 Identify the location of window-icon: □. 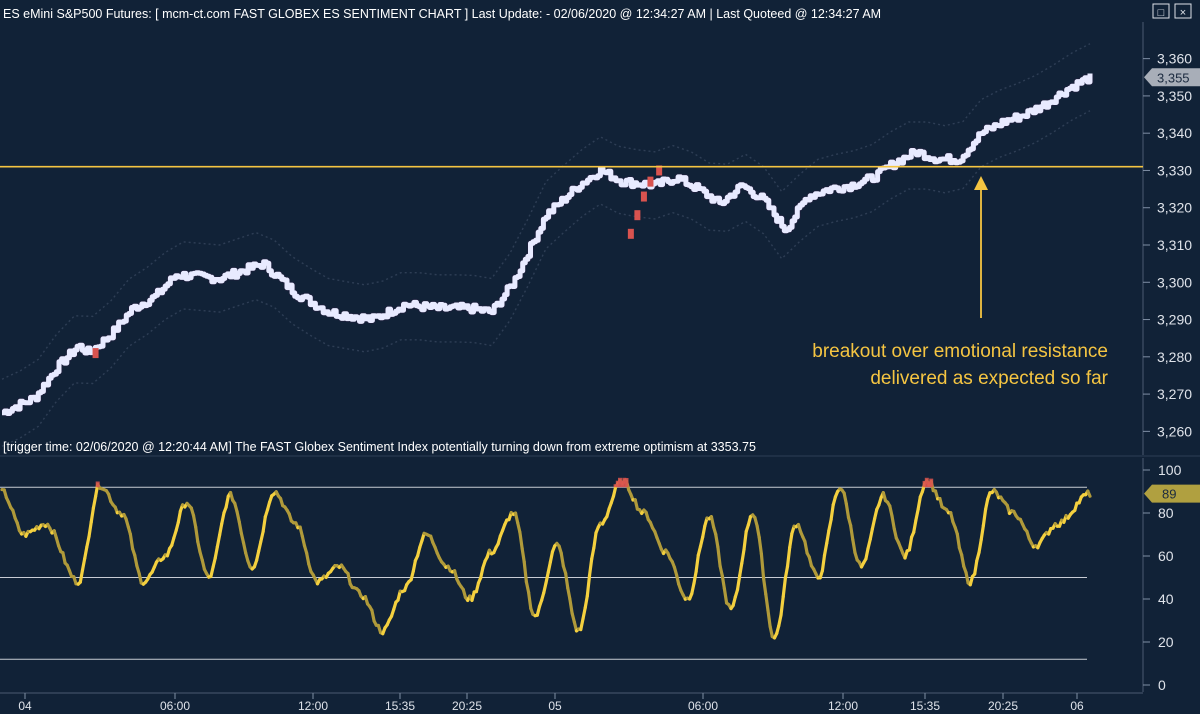
(1161, 13).